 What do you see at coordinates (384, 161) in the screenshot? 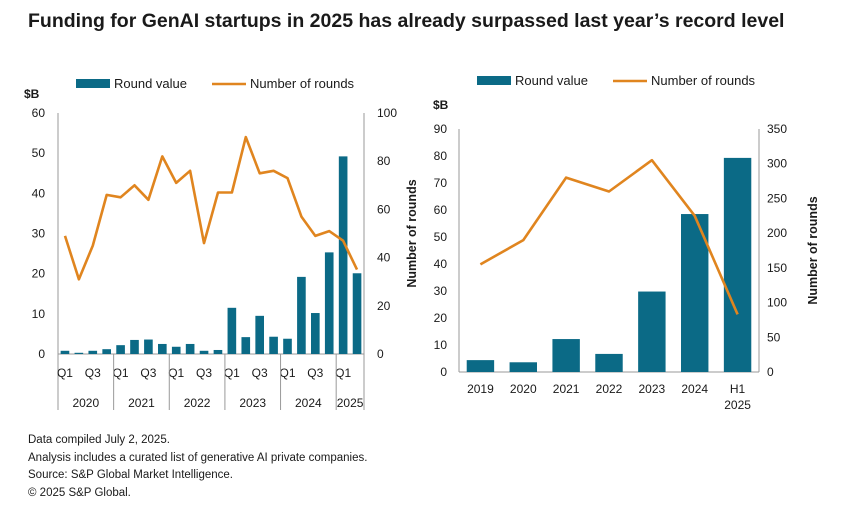
I see `y2-tick-label: 80` at bounding box center [384, 161].